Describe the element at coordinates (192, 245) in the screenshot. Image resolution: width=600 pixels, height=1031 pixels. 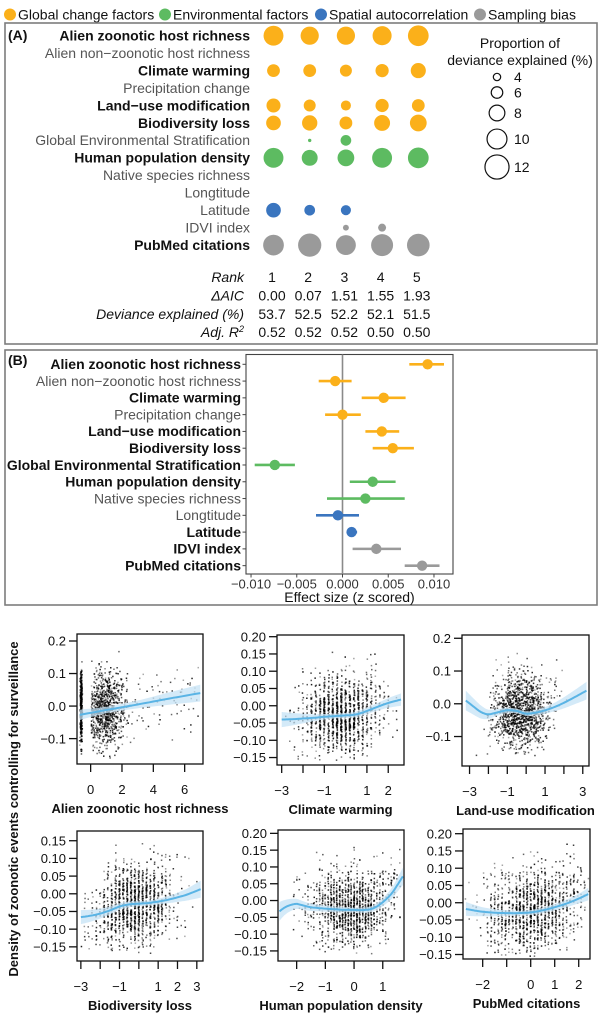
I see `row-label: PubMed citations` at that location.